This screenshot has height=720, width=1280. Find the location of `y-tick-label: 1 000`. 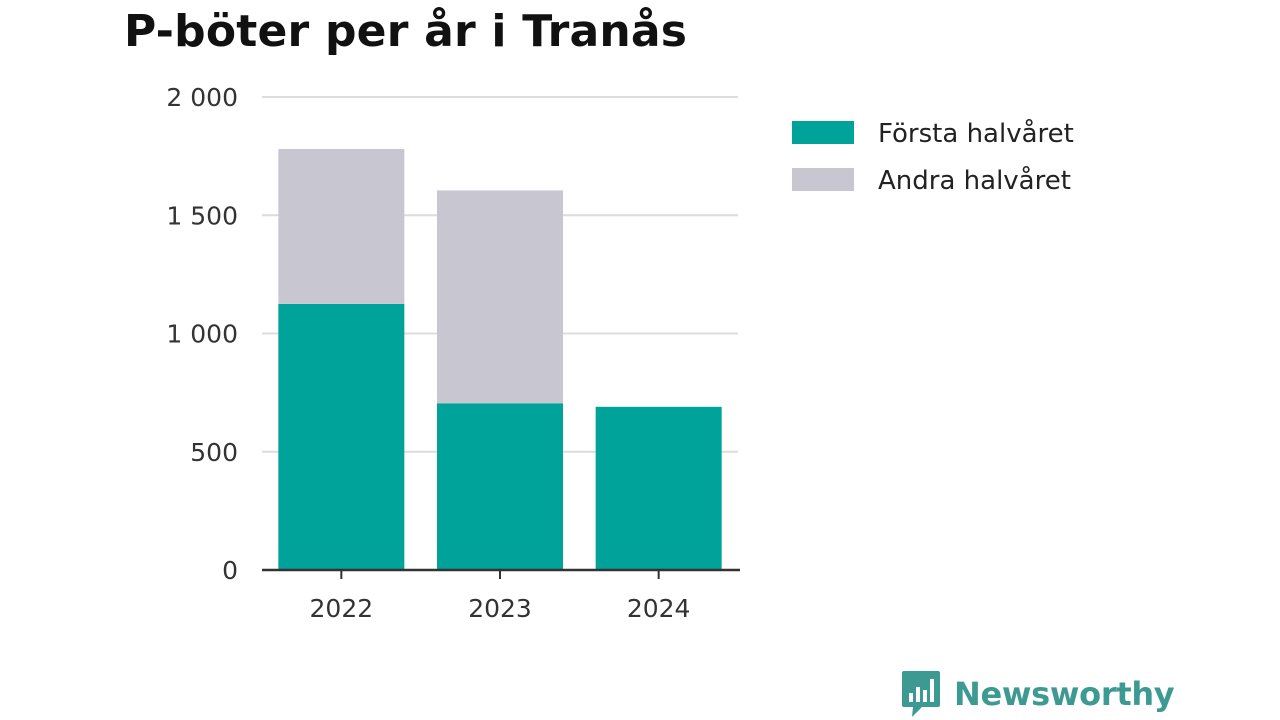

y-tick-label: 1 000 is located at coordinates (202, 334).